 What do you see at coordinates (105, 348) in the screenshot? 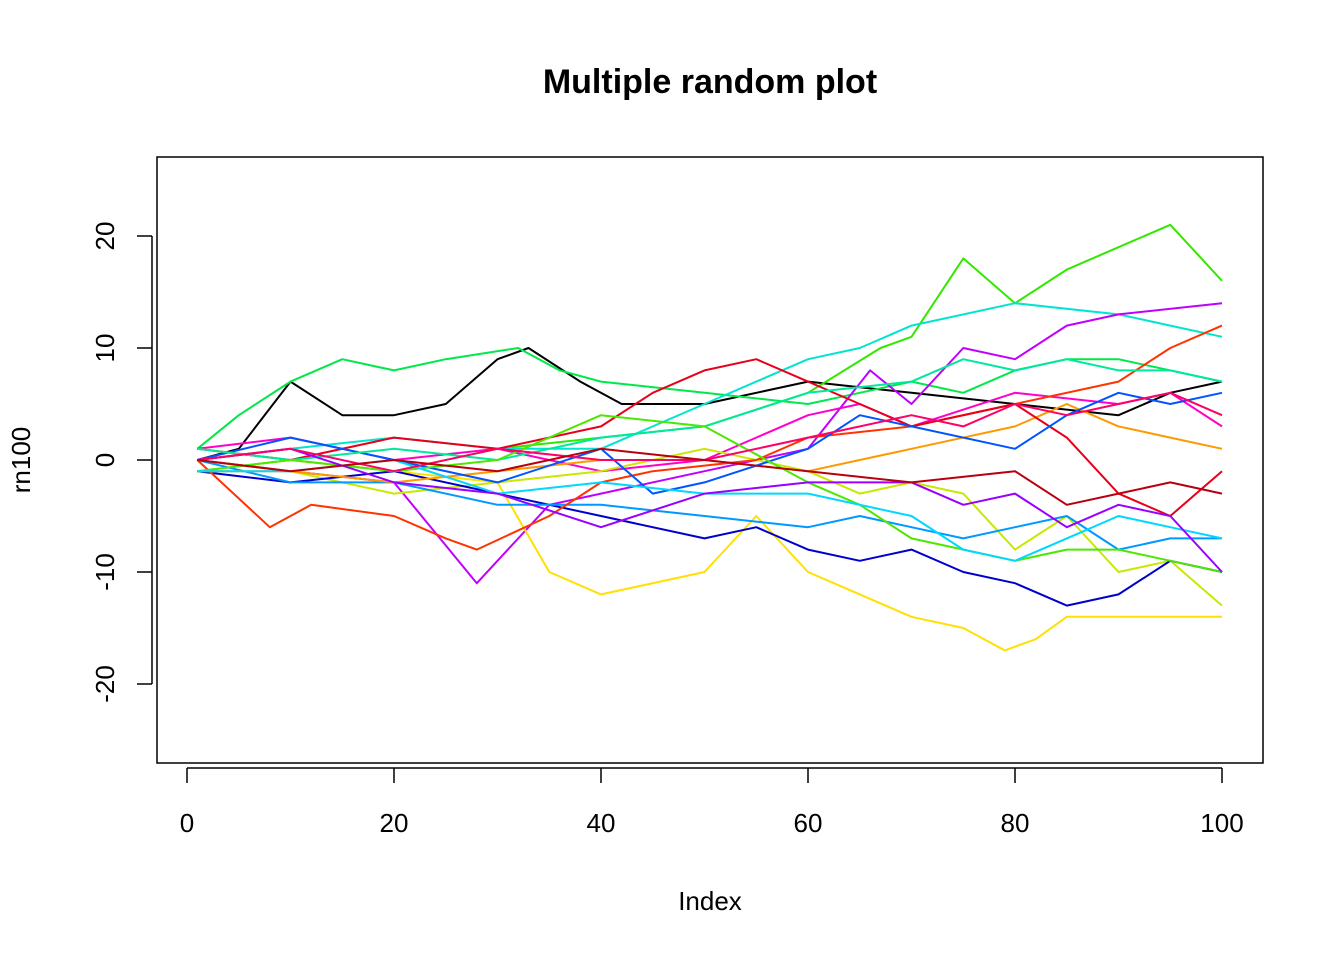
I see `y-tick-label: 10` at bounding box center [105, 348].